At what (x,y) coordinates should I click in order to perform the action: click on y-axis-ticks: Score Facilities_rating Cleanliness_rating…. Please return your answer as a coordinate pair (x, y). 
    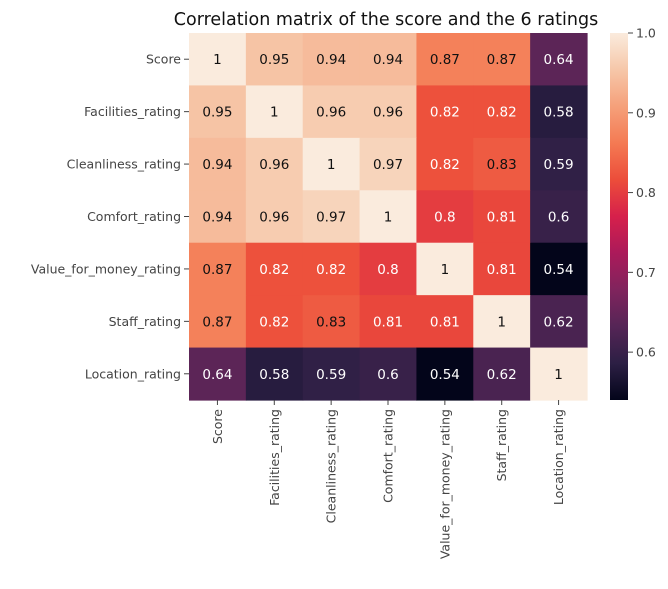
    Looking at the image, I should click on (110, 216).